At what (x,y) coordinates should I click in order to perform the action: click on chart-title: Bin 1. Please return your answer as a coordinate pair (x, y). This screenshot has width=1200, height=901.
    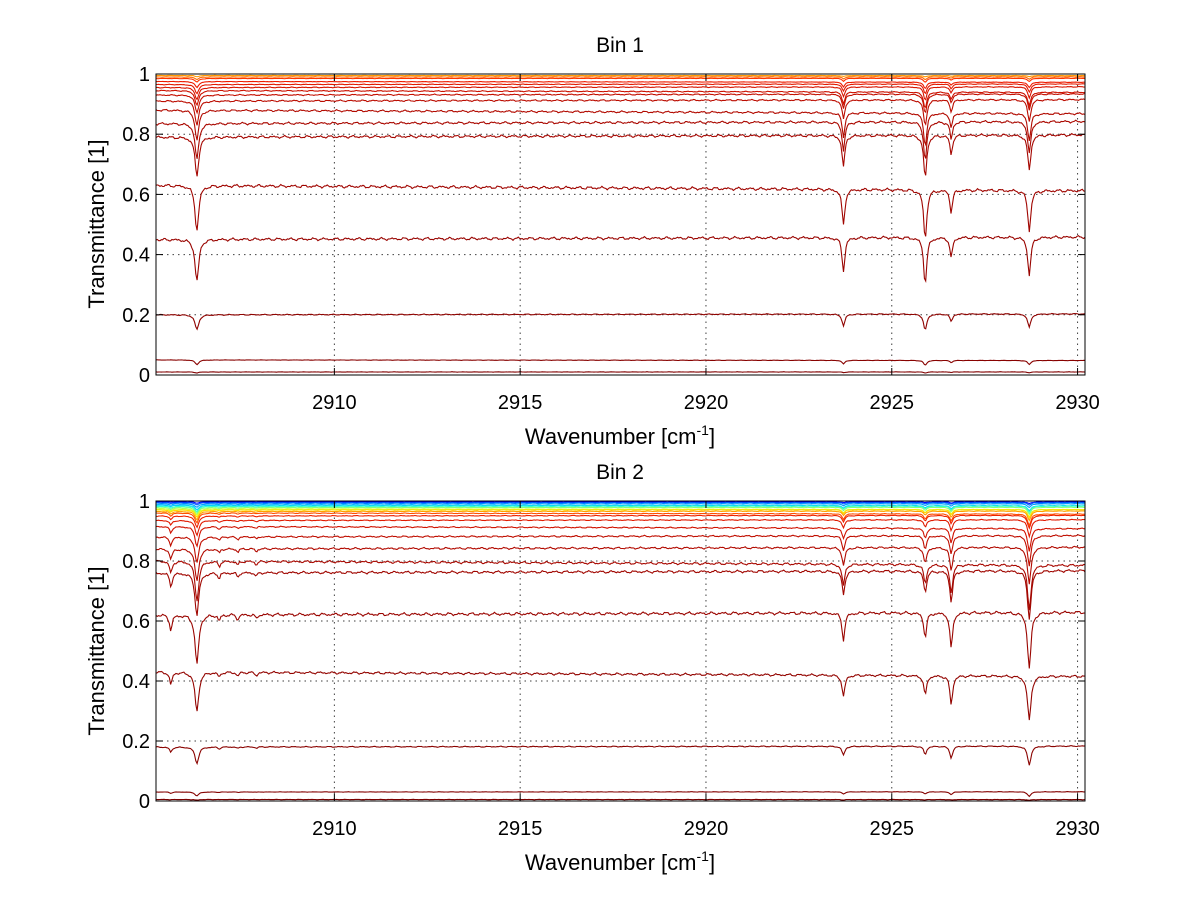
    Looking at the image, I should click on (620, 45).